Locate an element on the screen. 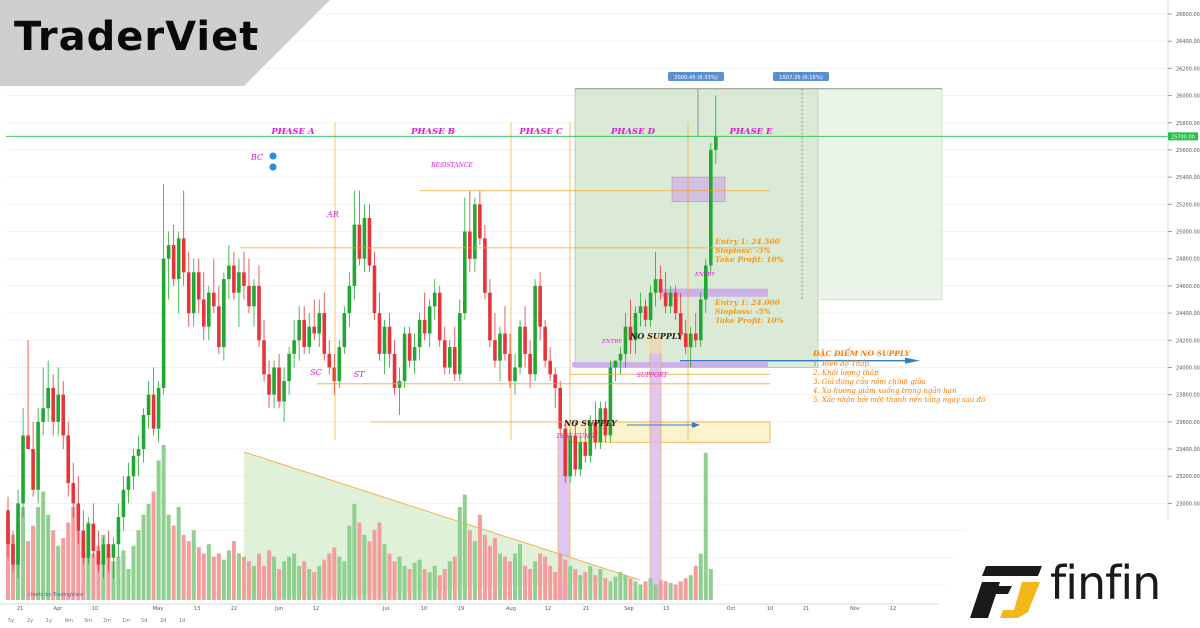 The width and height of the screenshot is (1200, 628). timeframe-button: 1m is located at coordinates (126, 621).